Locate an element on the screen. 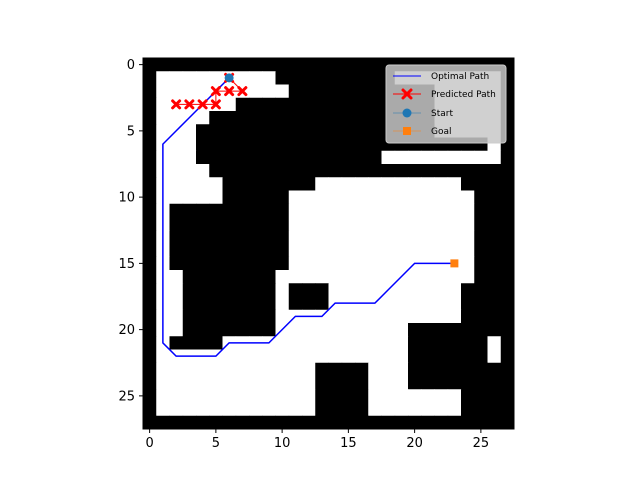 The height and width of the screenshot is (480, 640). legend-label-predicted-path: Predicted Path is located at coordinates (463, 95).